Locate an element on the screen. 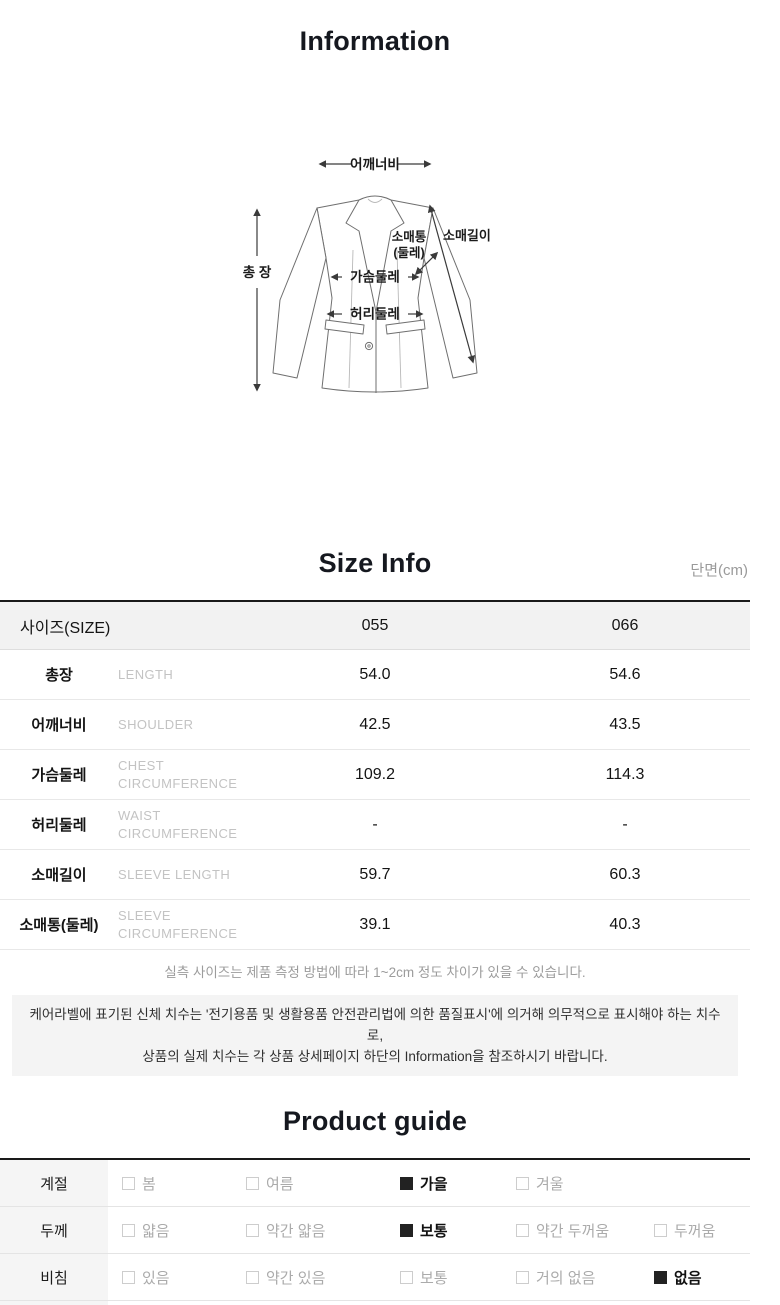 This screenshot has height=1305, width=780. table-row-length: 총장 LENGTH 54.0 54.6 is located at coordinates (375, 675).